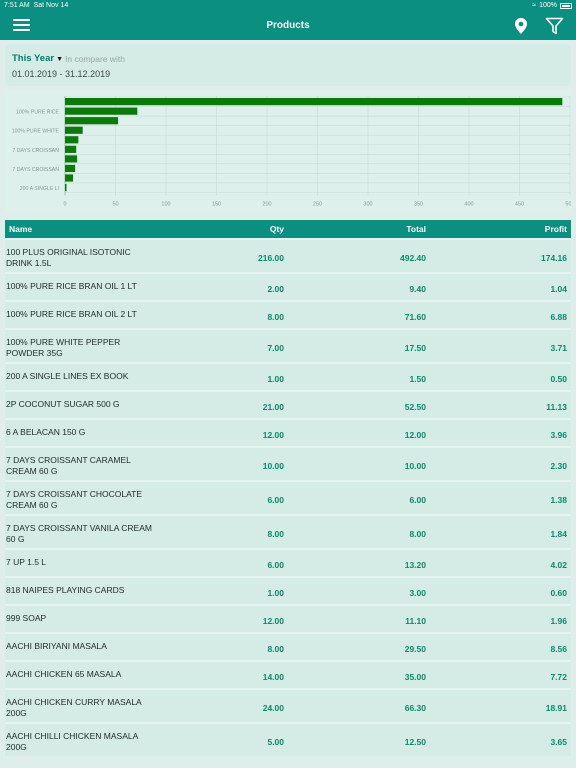  Describe the element at coordinates (554, 26) in the screenshot. I see `filter-icon` at that location.